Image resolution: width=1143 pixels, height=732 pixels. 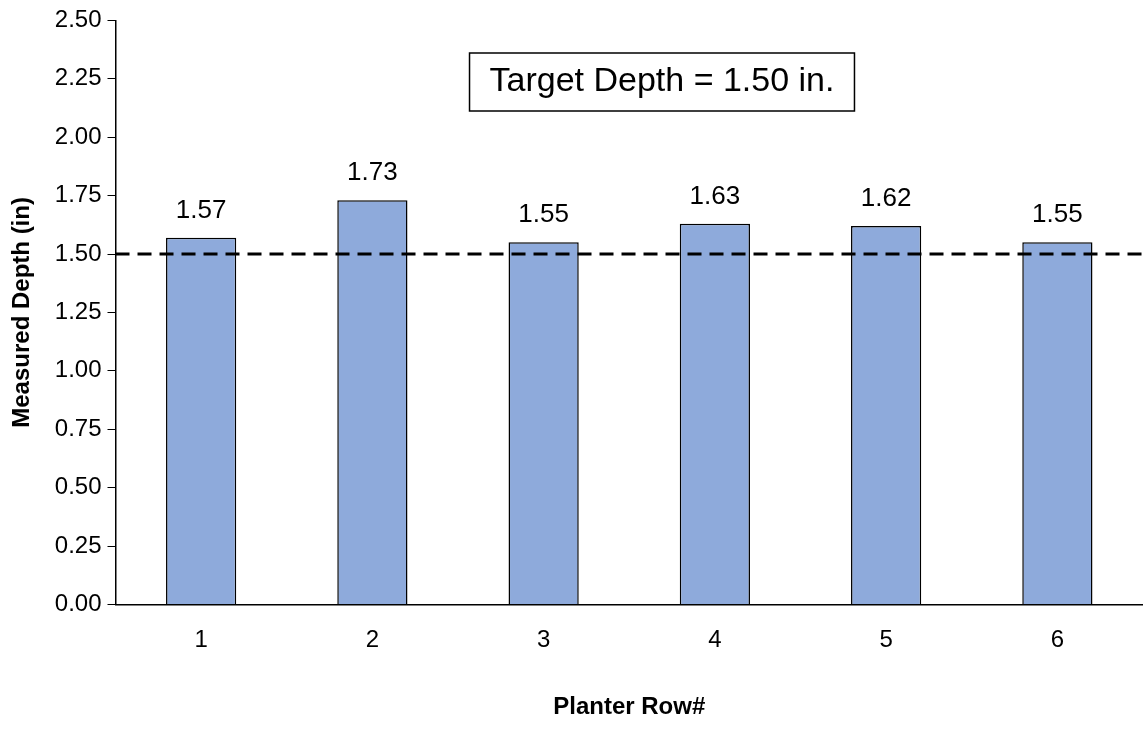 I want to click on y-tick-label: 2.00, so click(x=78, y=135).